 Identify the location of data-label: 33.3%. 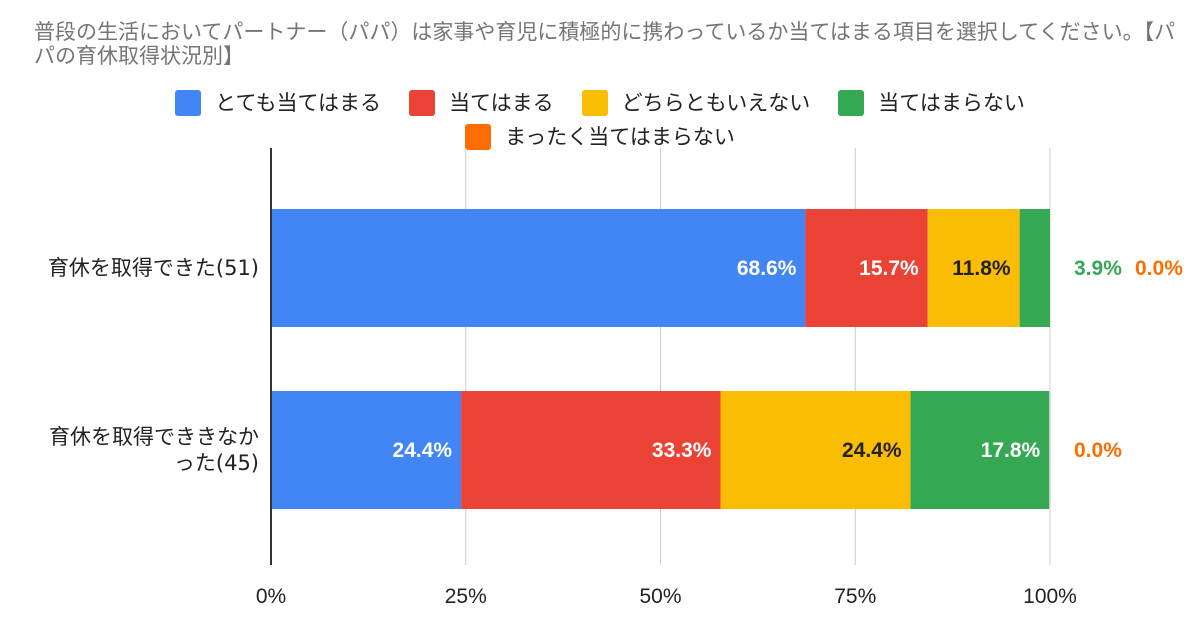
(682, 450).